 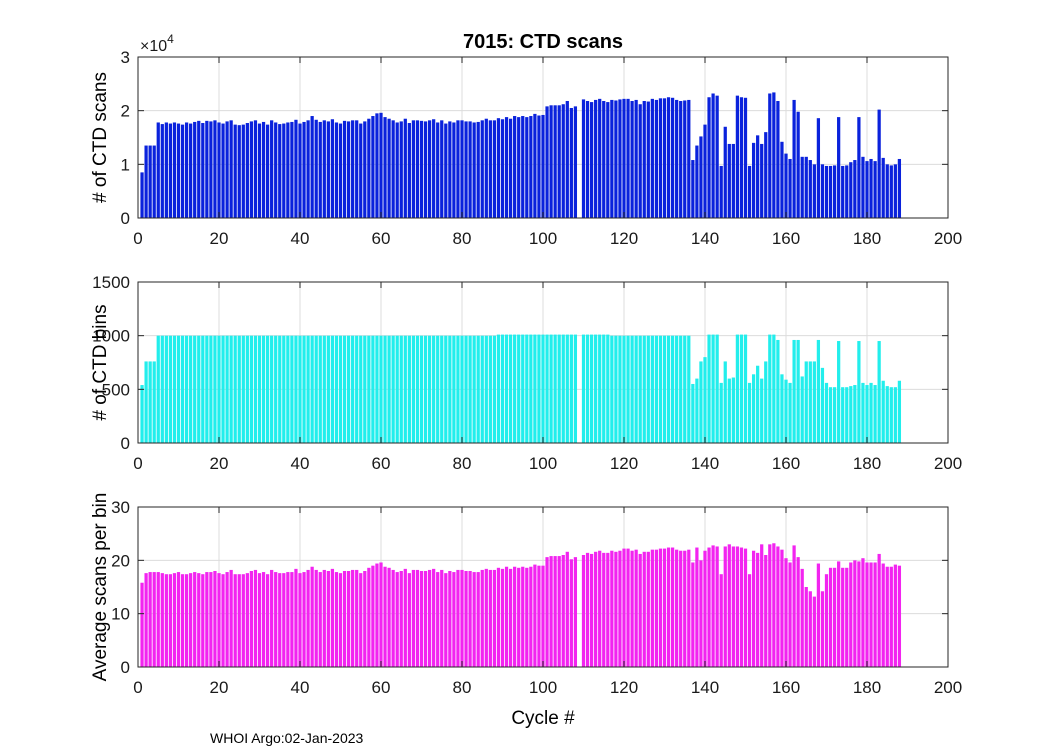 I want to click on x-tick-label: 80, so click(x=462, y=687).